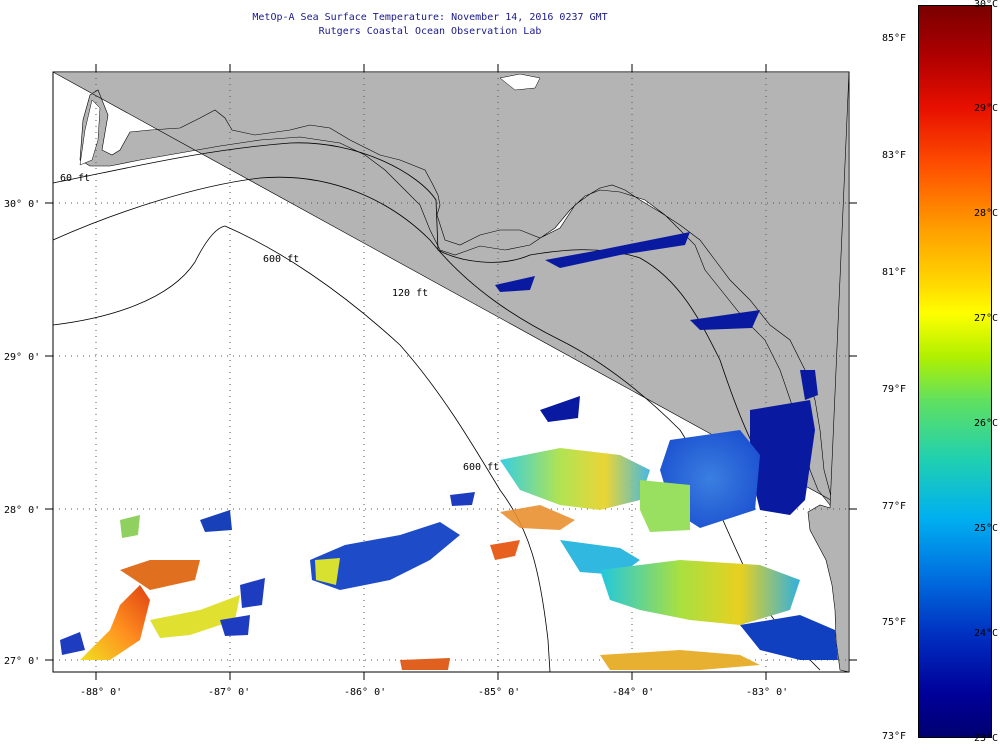  What do you see at coordinates (986, 738) in the screenshot?
I see `cbar-c-23: 23°C` at bounding box center [986, 738].